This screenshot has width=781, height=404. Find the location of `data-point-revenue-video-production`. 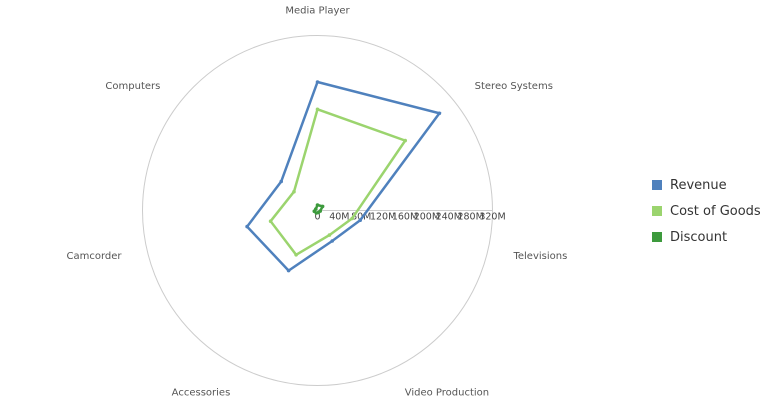

data-point-revenue-video-production is located at coordinates (332, 241).